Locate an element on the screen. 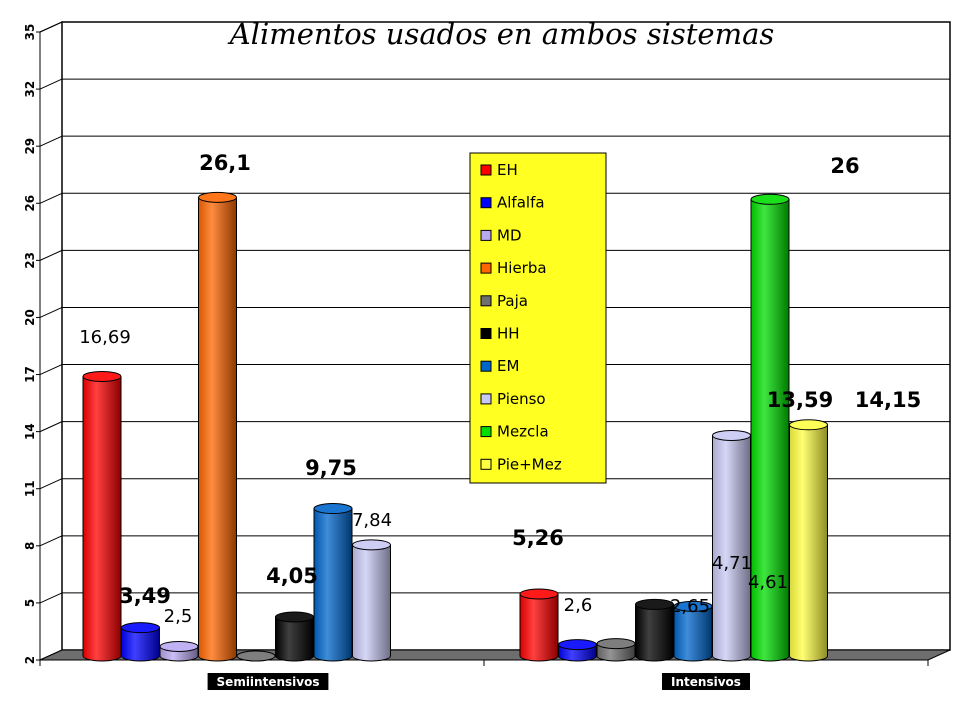 The height and width of the screenshot is (720, 960). bar-md is located at coordinates (179, 651).